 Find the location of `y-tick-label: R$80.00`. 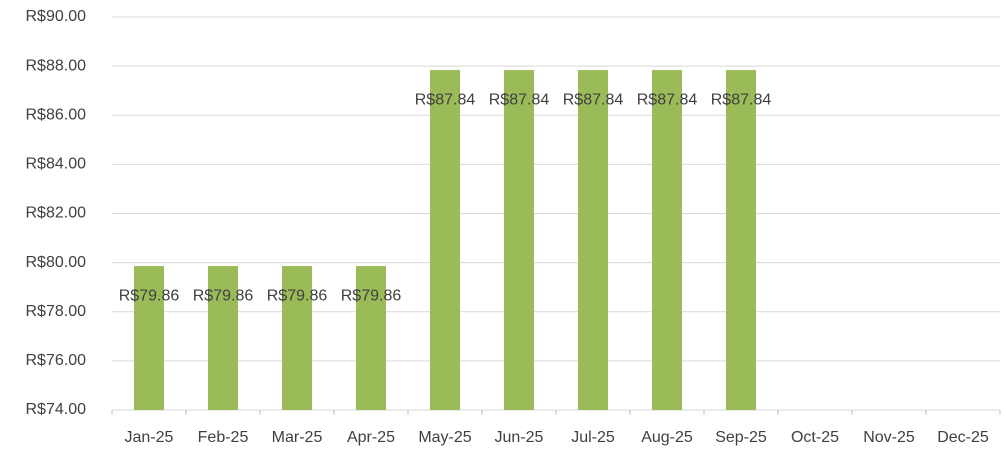

y-tick-label: R$80.00 is located at coordinates (56, 262).